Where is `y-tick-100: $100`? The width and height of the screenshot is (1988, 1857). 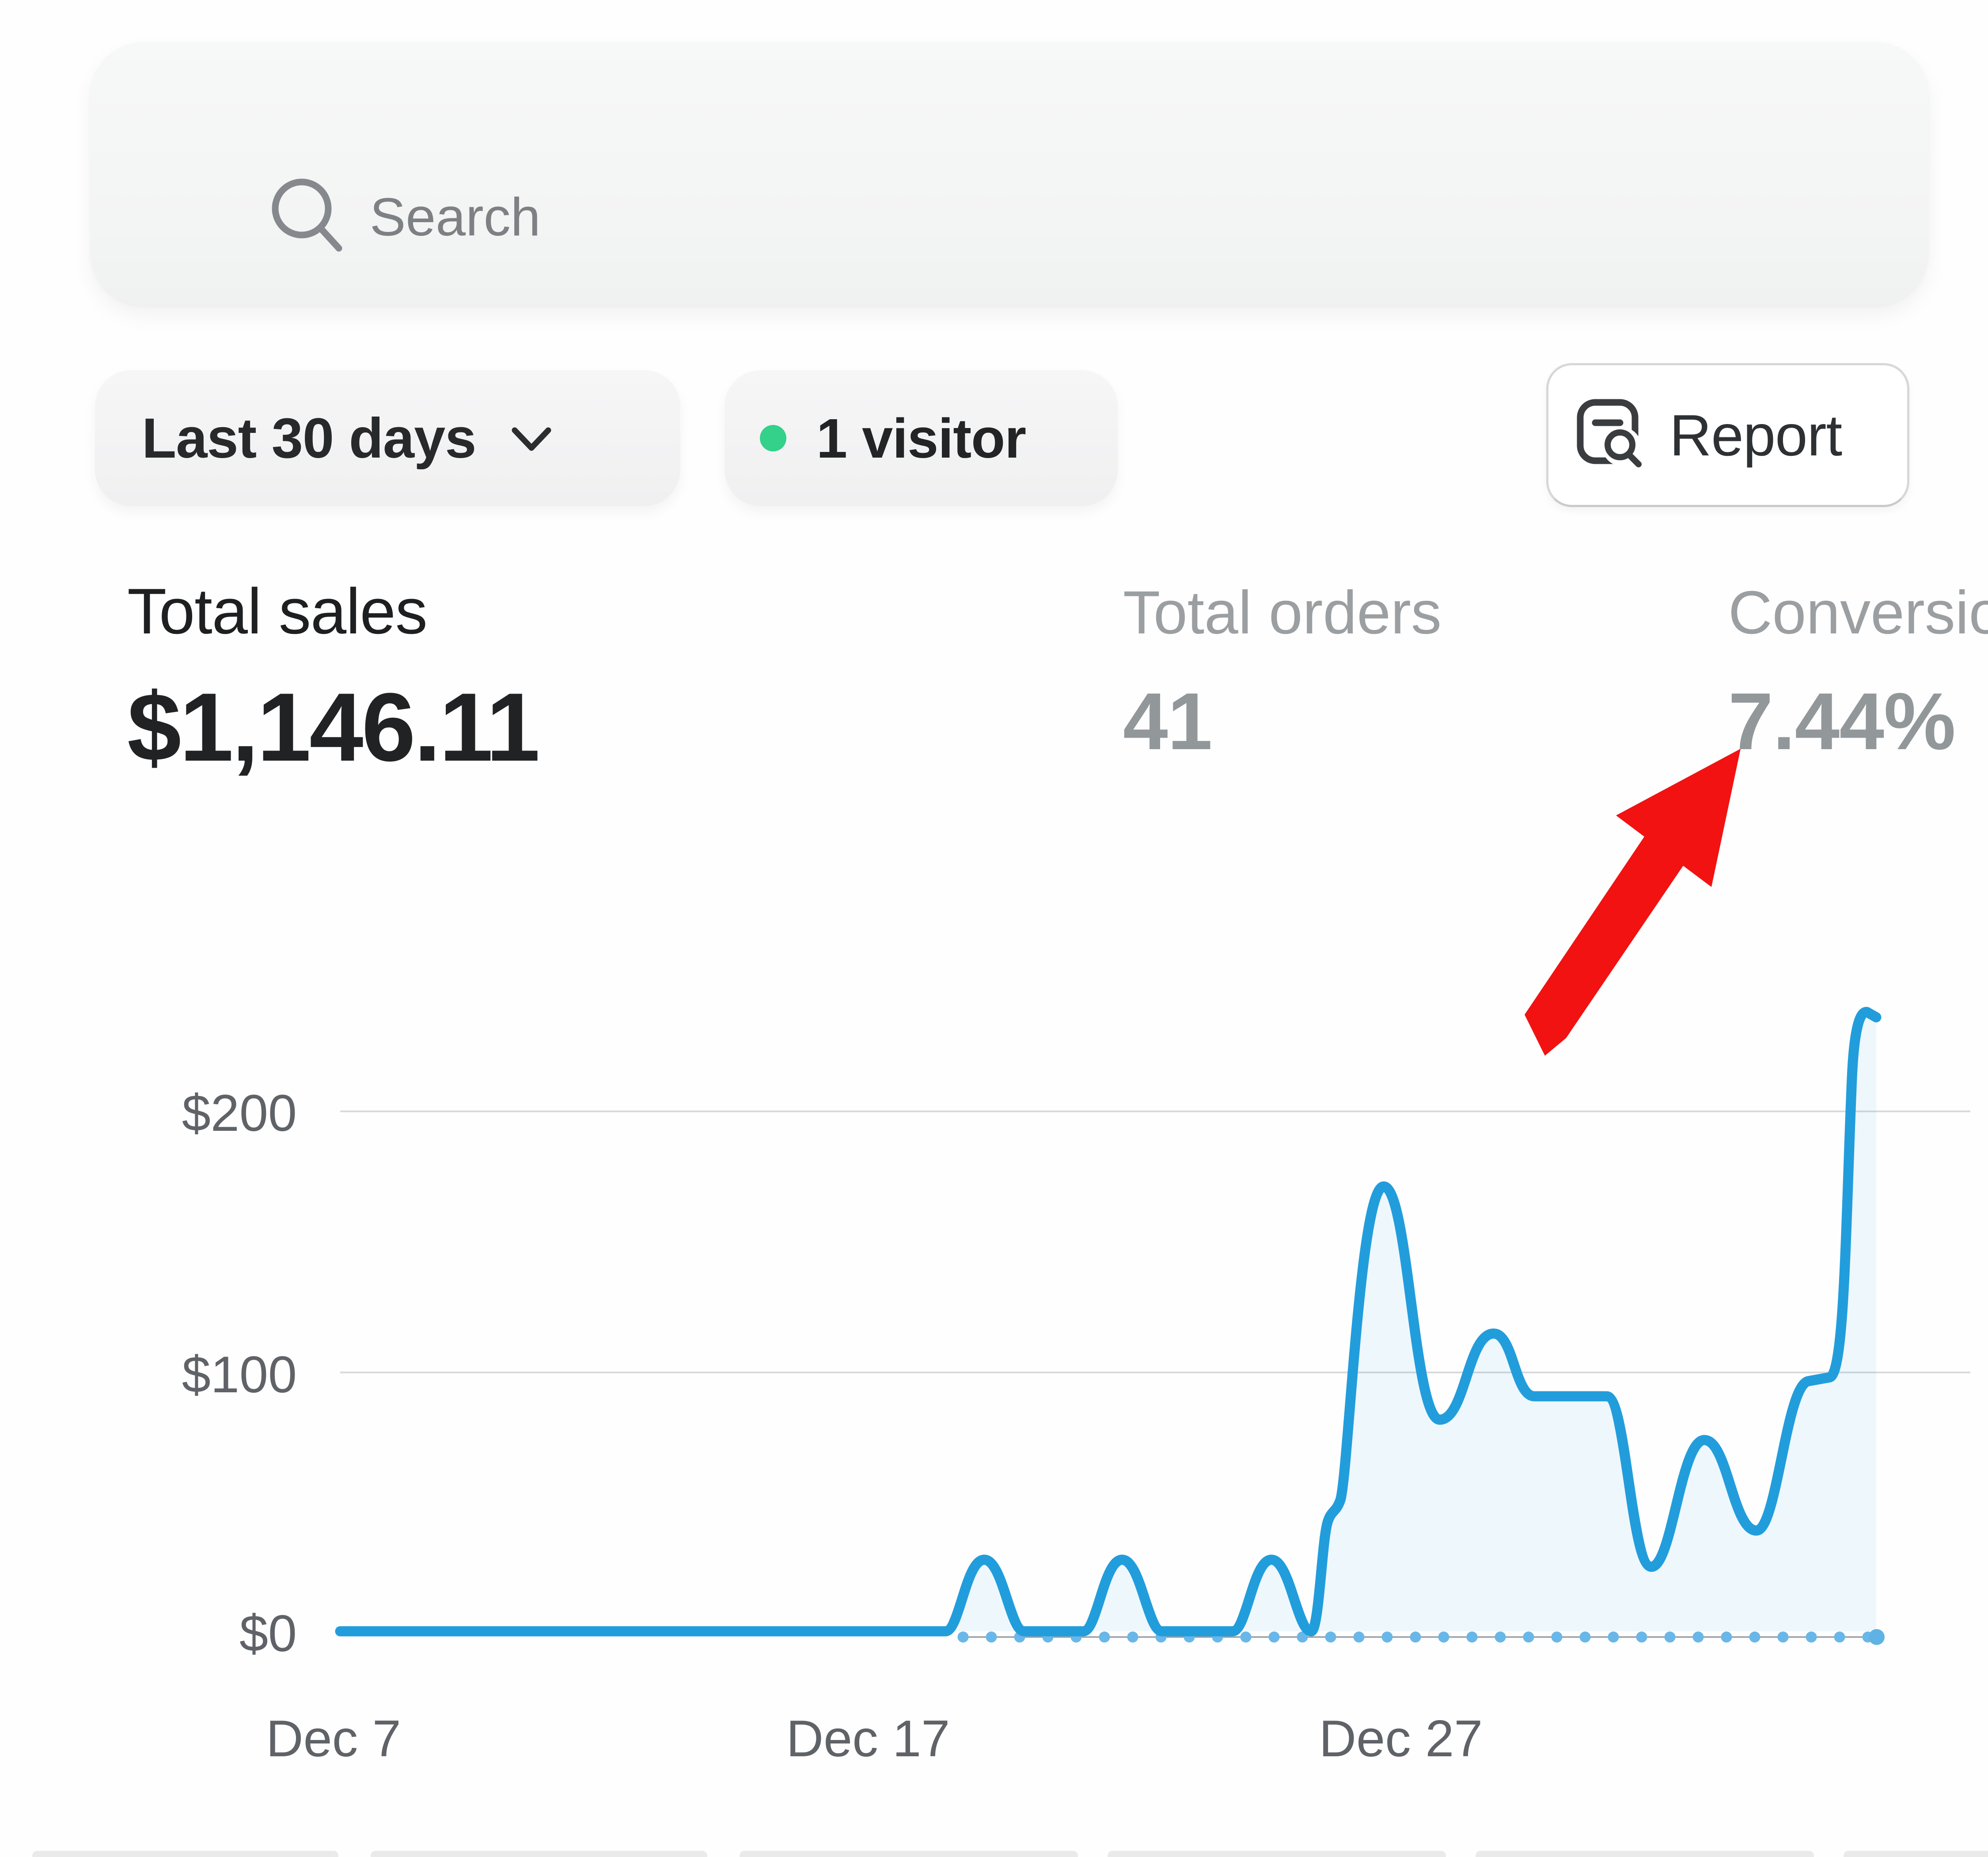
y-tick-100: $100 is located at coordinates (239, 1374).